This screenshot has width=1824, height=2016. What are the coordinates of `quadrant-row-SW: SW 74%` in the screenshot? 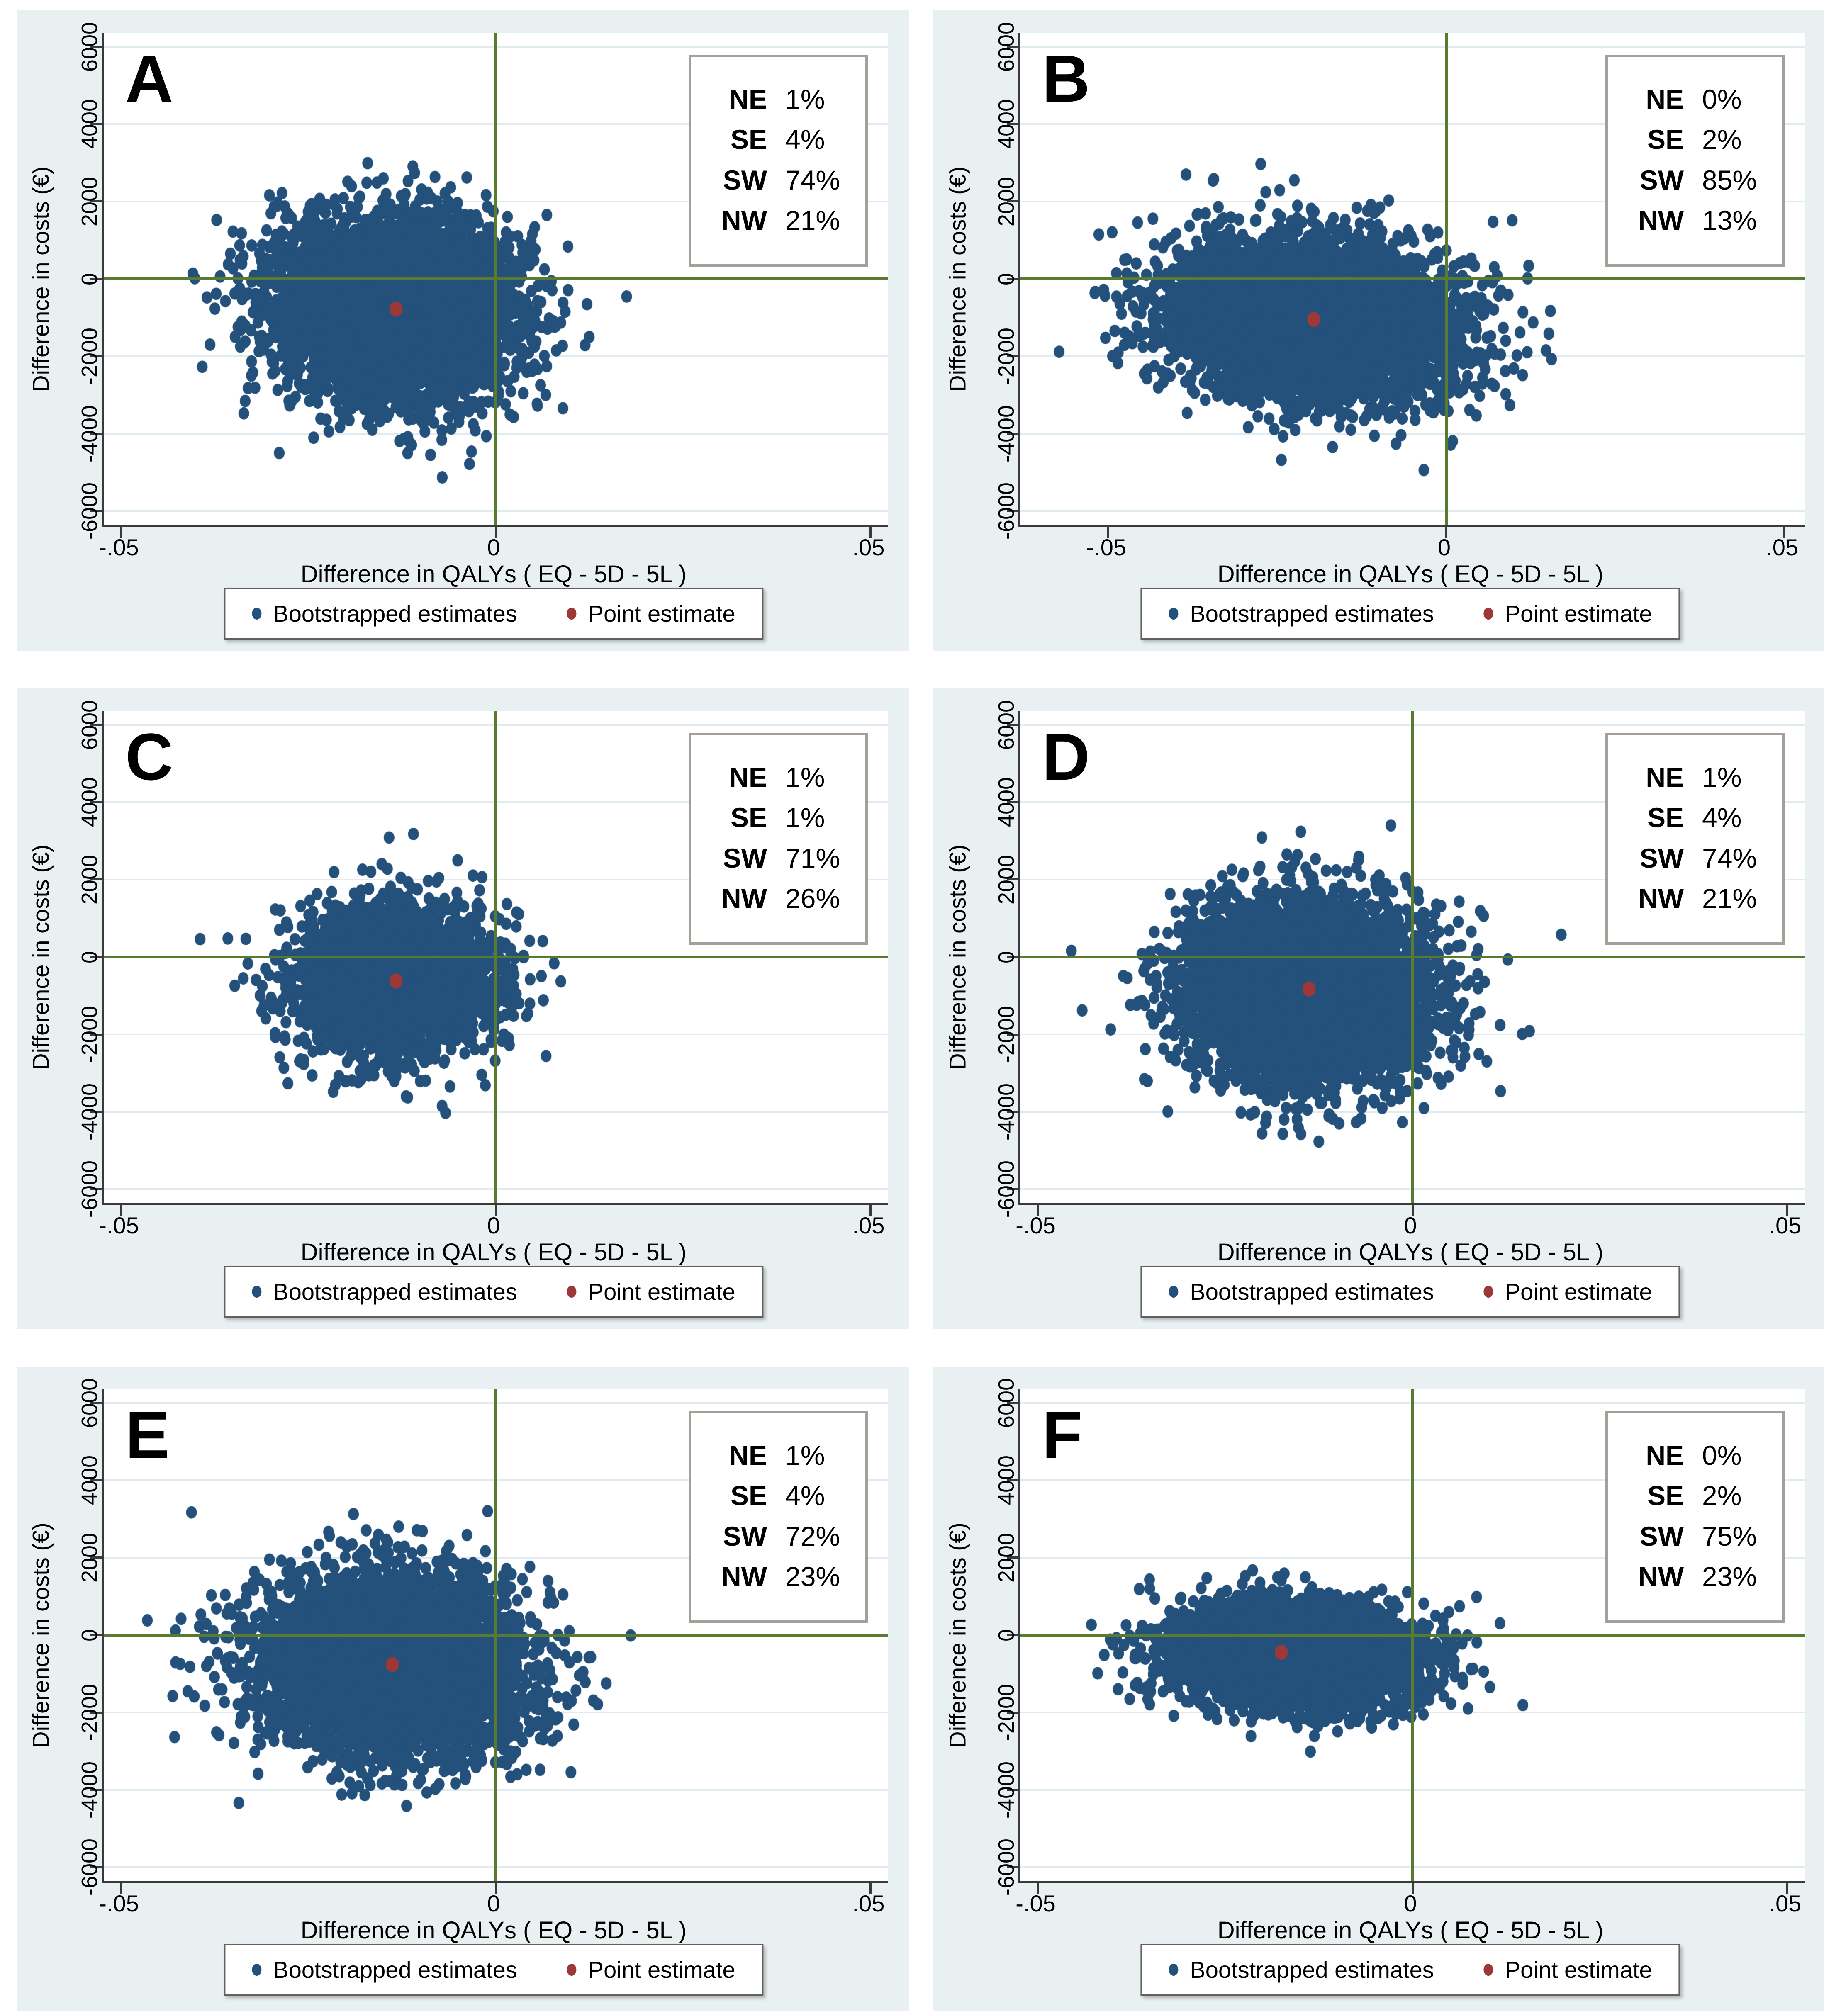 It's located at (778, 180).